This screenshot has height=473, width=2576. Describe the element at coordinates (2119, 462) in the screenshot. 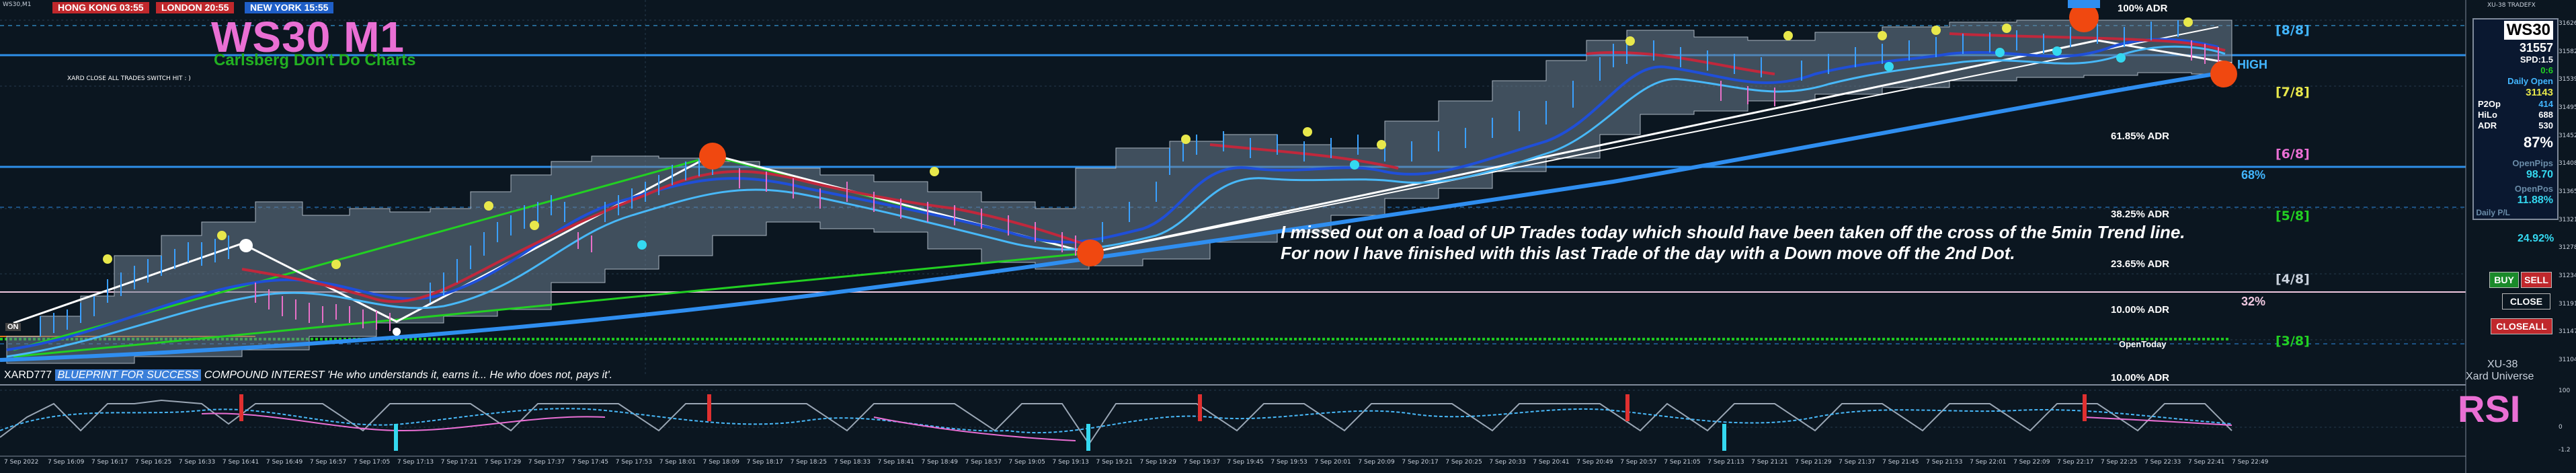

I see `time-tick: 7 Sep 22:25` at that location.